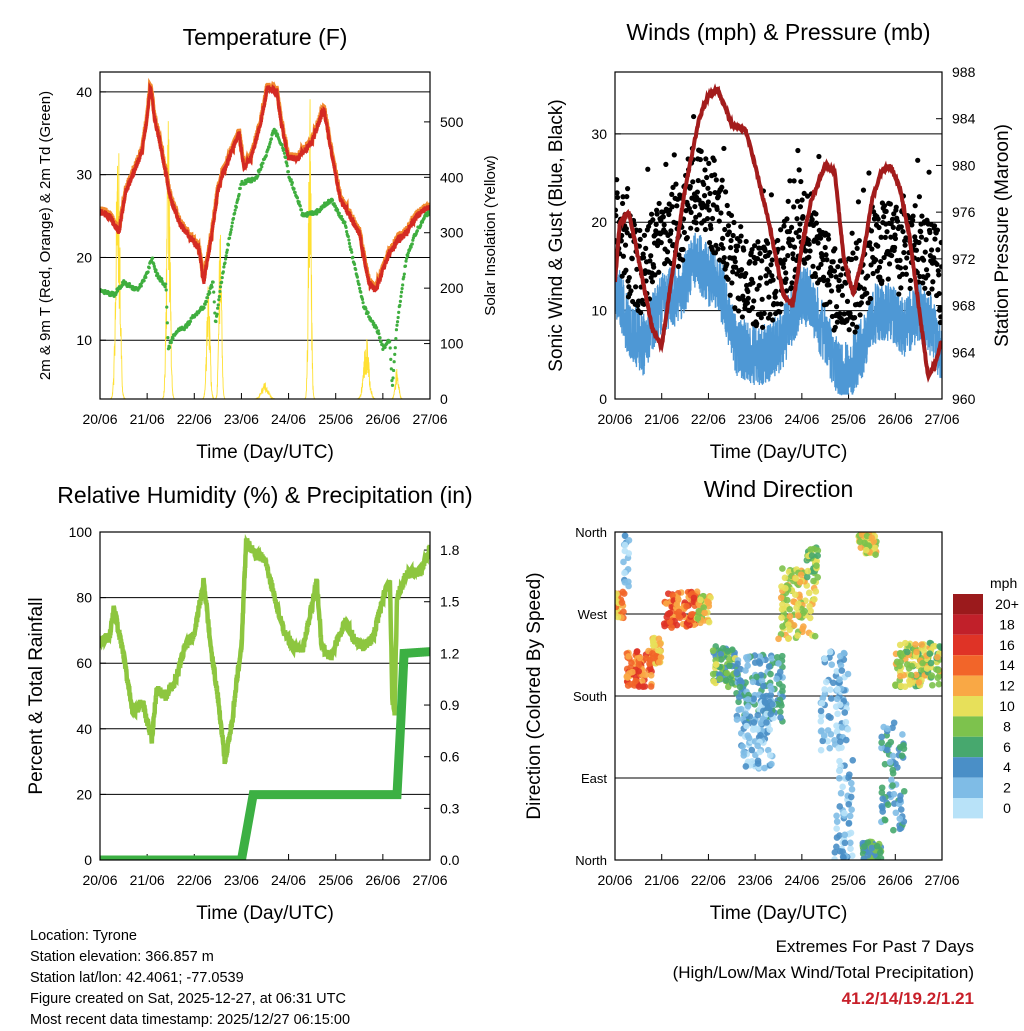  Describe the element at coordinates (265, 235) in the screenshot. I see `plot-frame` at that location.